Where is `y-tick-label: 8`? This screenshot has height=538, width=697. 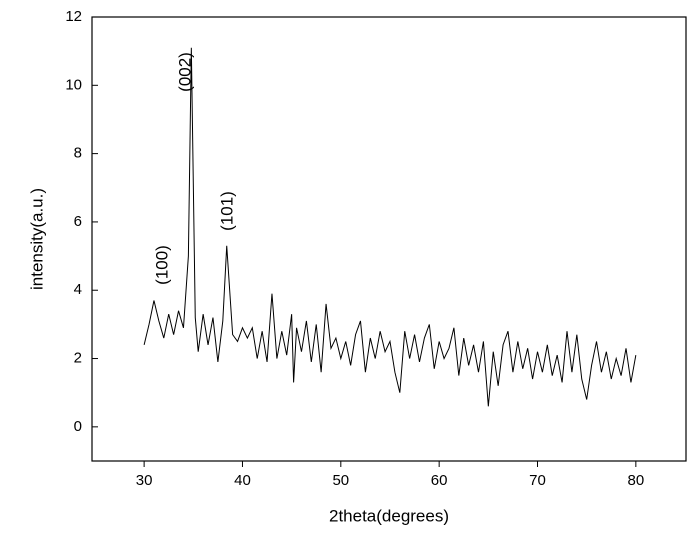 y-tick-label: 8 is located at coordinates (78, 153).